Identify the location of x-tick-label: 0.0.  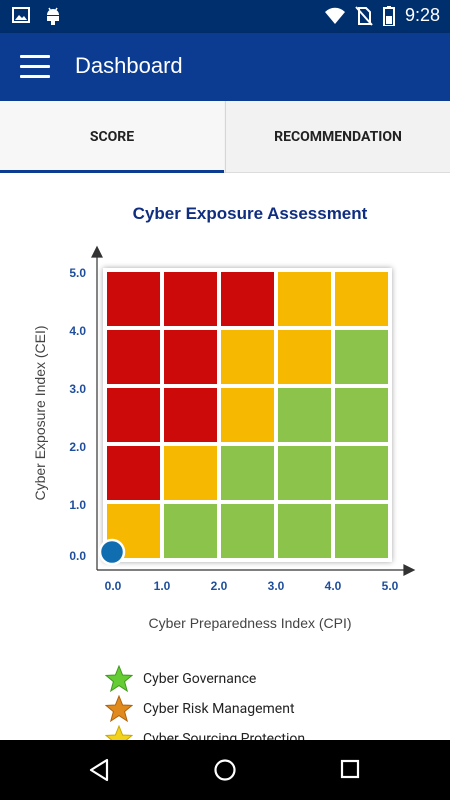
(113, 586).